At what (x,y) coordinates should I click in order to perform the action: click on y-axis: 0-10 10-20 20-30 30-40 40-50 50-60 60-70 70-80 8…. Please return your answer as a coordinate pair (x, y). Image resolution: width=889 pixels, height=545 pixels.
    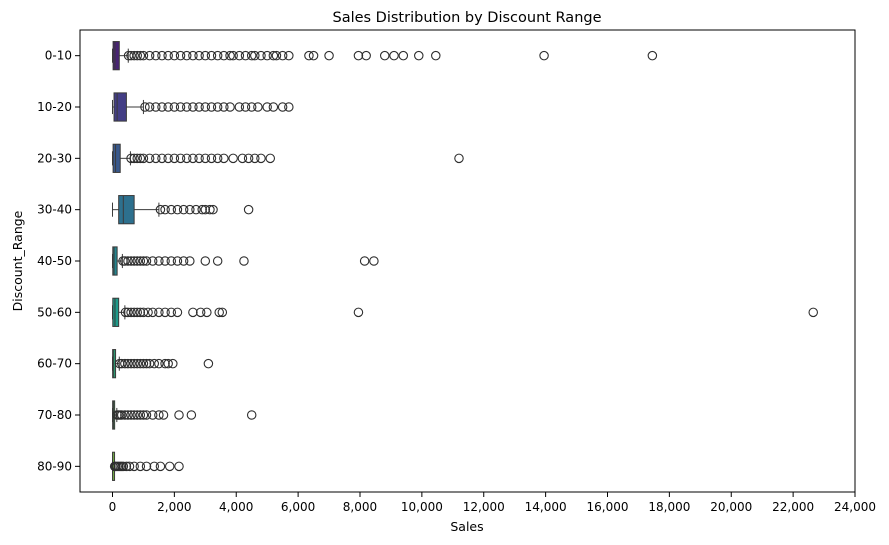
    Looking at the image, I should click on (58, 261).